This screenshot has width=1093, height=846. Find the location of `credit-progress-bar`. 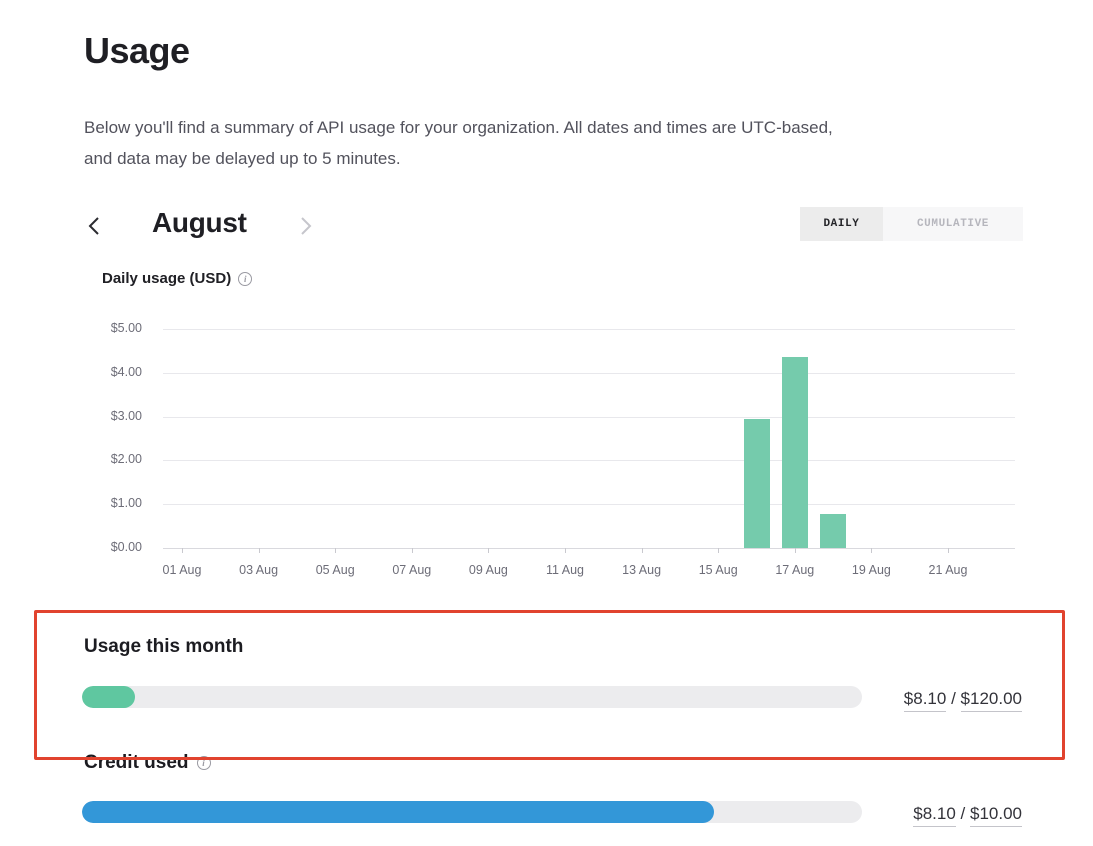

credit-progress-bar is located at coordinates (472, 812).